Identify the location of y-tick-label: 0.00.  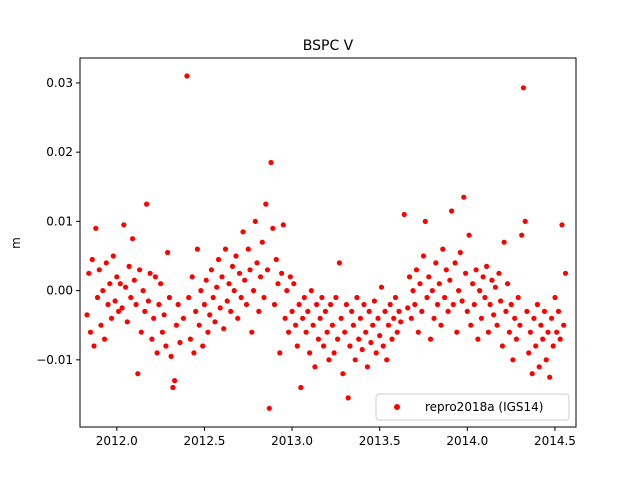
(59, 291).